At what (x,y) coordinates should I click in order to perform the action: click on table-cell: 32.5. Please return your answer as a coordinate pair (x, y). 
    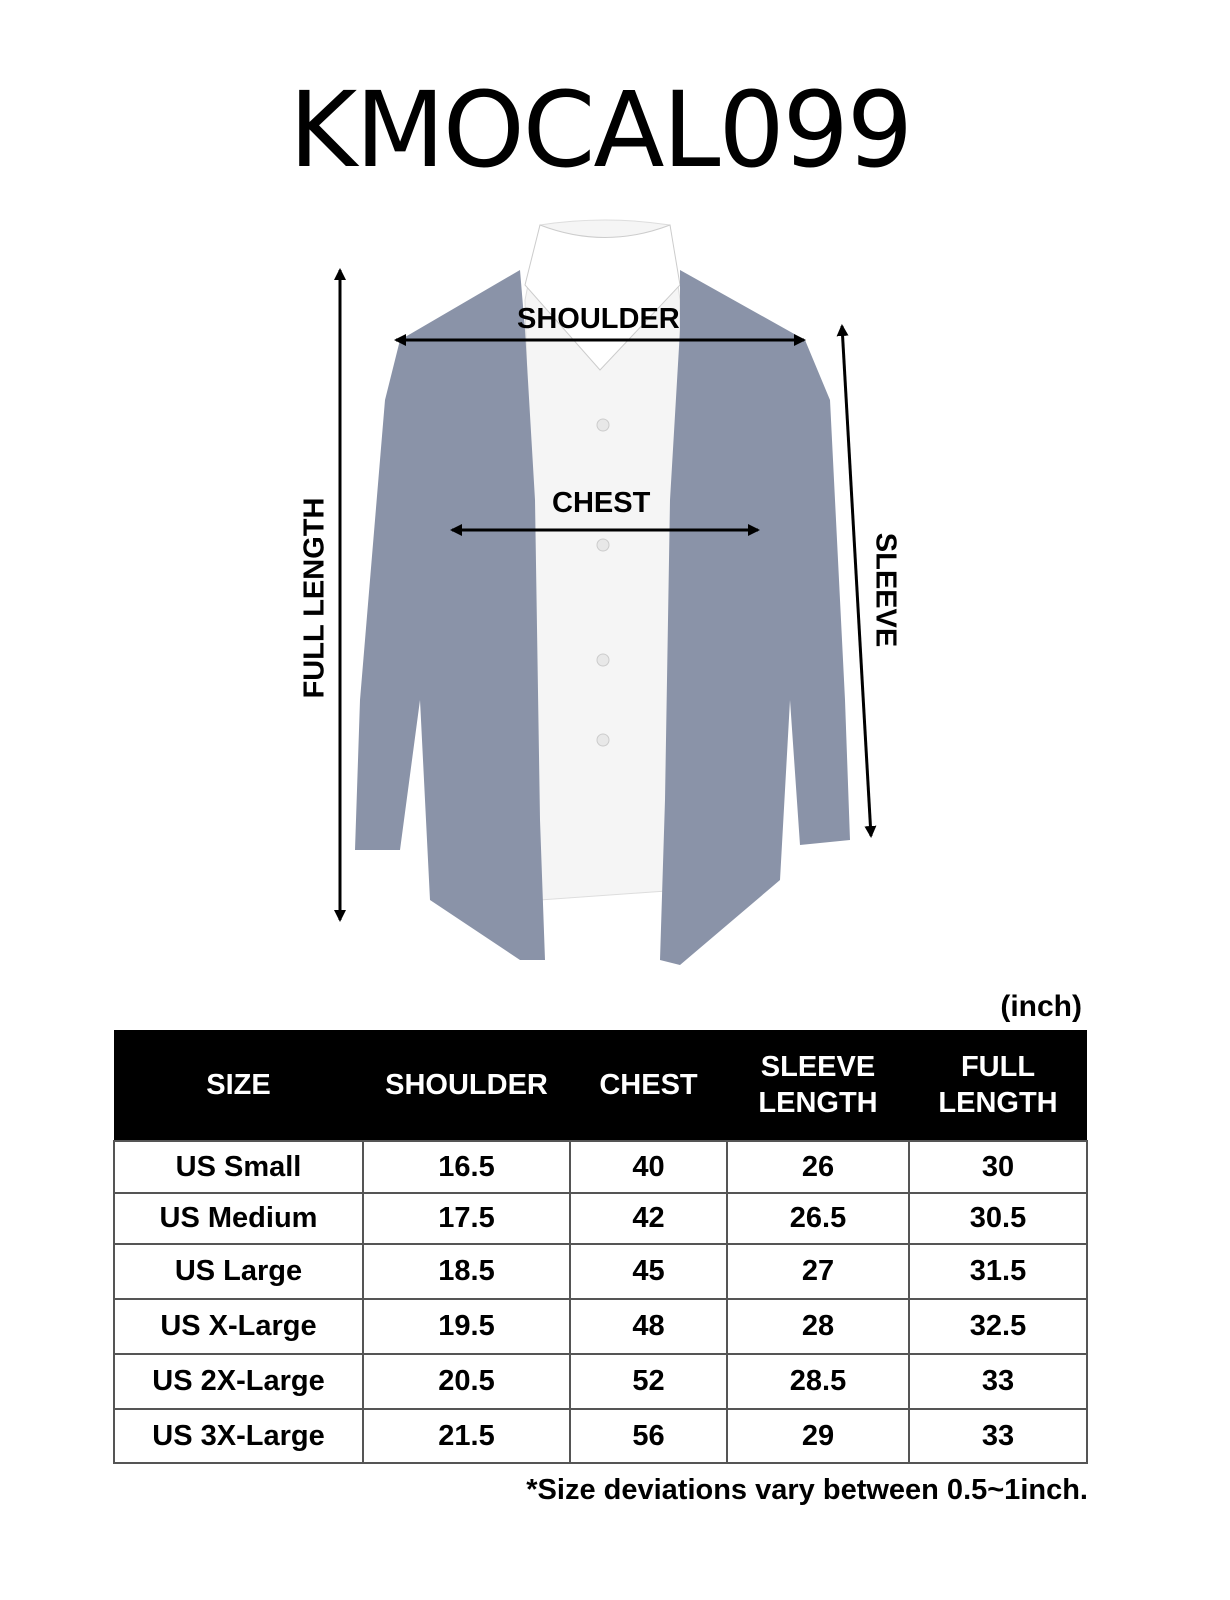
    Looking at the image, I should click on (998, 1326).